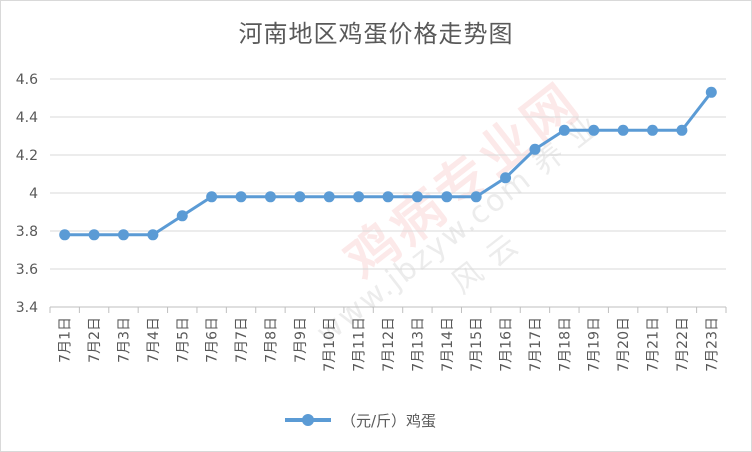 The width and height of the screenshot is (752, 452). Describe the element at coordinates (376, 34) in the screenshot. I see `chart-title: 河南地区鸡蛋价格走势图` at that location.